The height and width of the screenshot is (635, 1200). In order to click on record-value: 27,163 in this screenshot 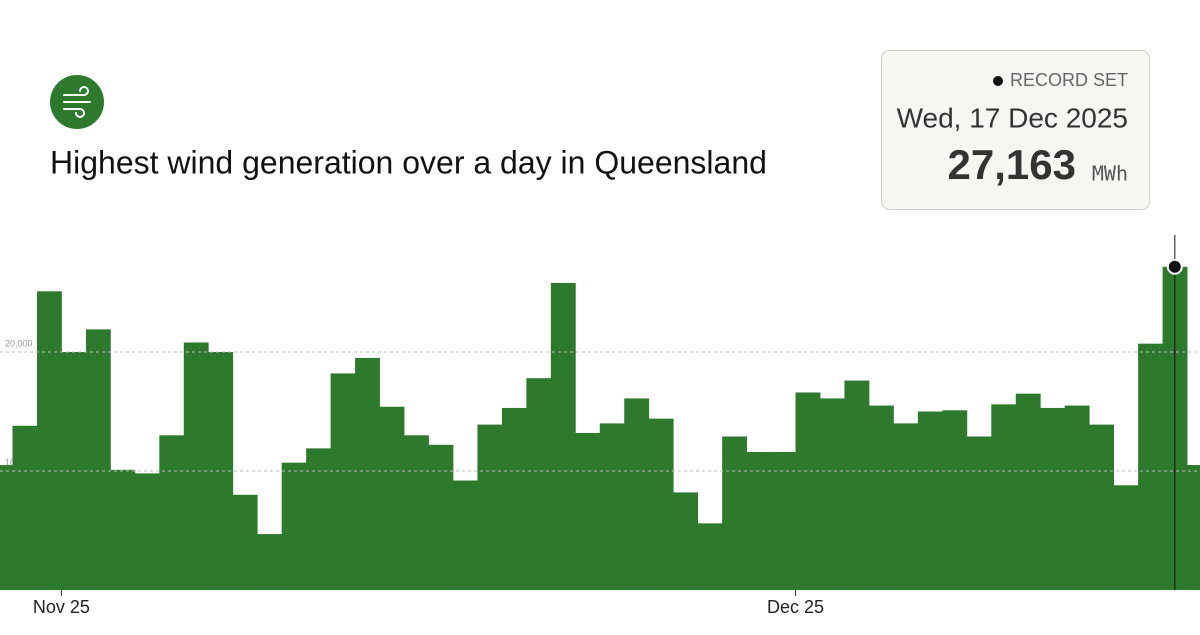, I will do `click(1012, 164)`.